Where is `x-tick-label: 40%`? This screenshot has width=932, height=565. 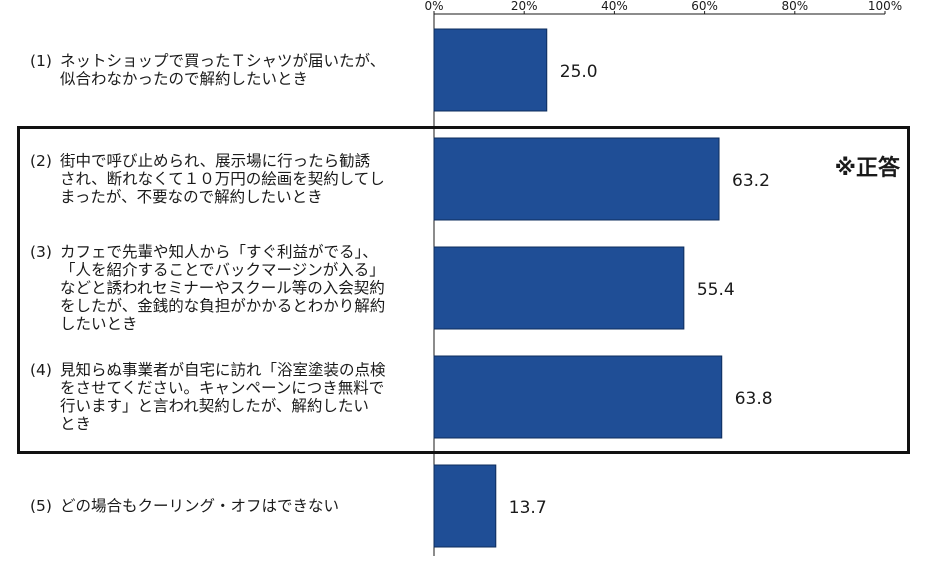
x-tick-label: 40% is located at coordinates (614, 6).